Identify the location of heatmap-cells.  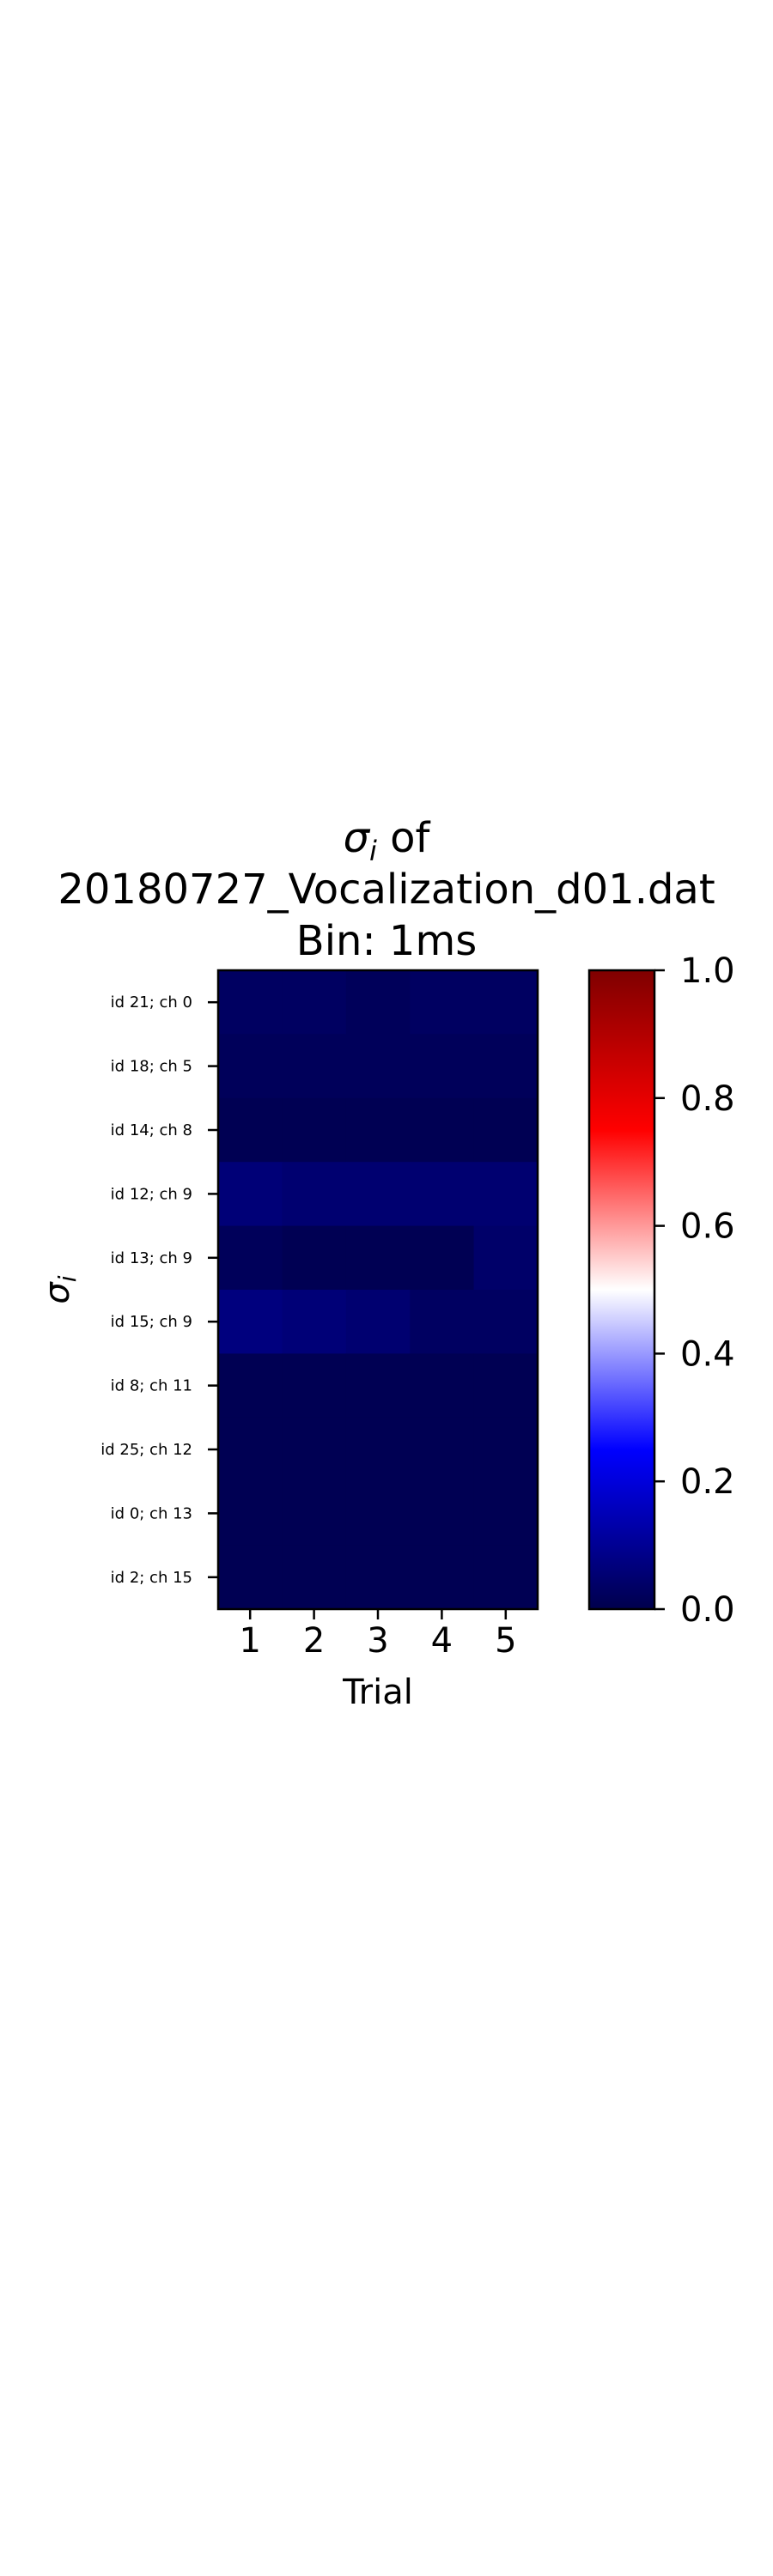
(378, 1290).